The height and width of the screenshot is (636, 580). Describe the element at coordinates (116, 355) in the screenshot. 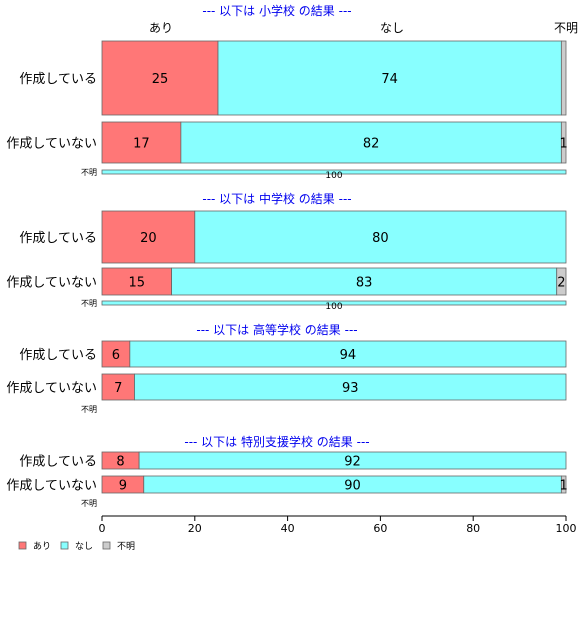

I see `data-label: 6` at that location.